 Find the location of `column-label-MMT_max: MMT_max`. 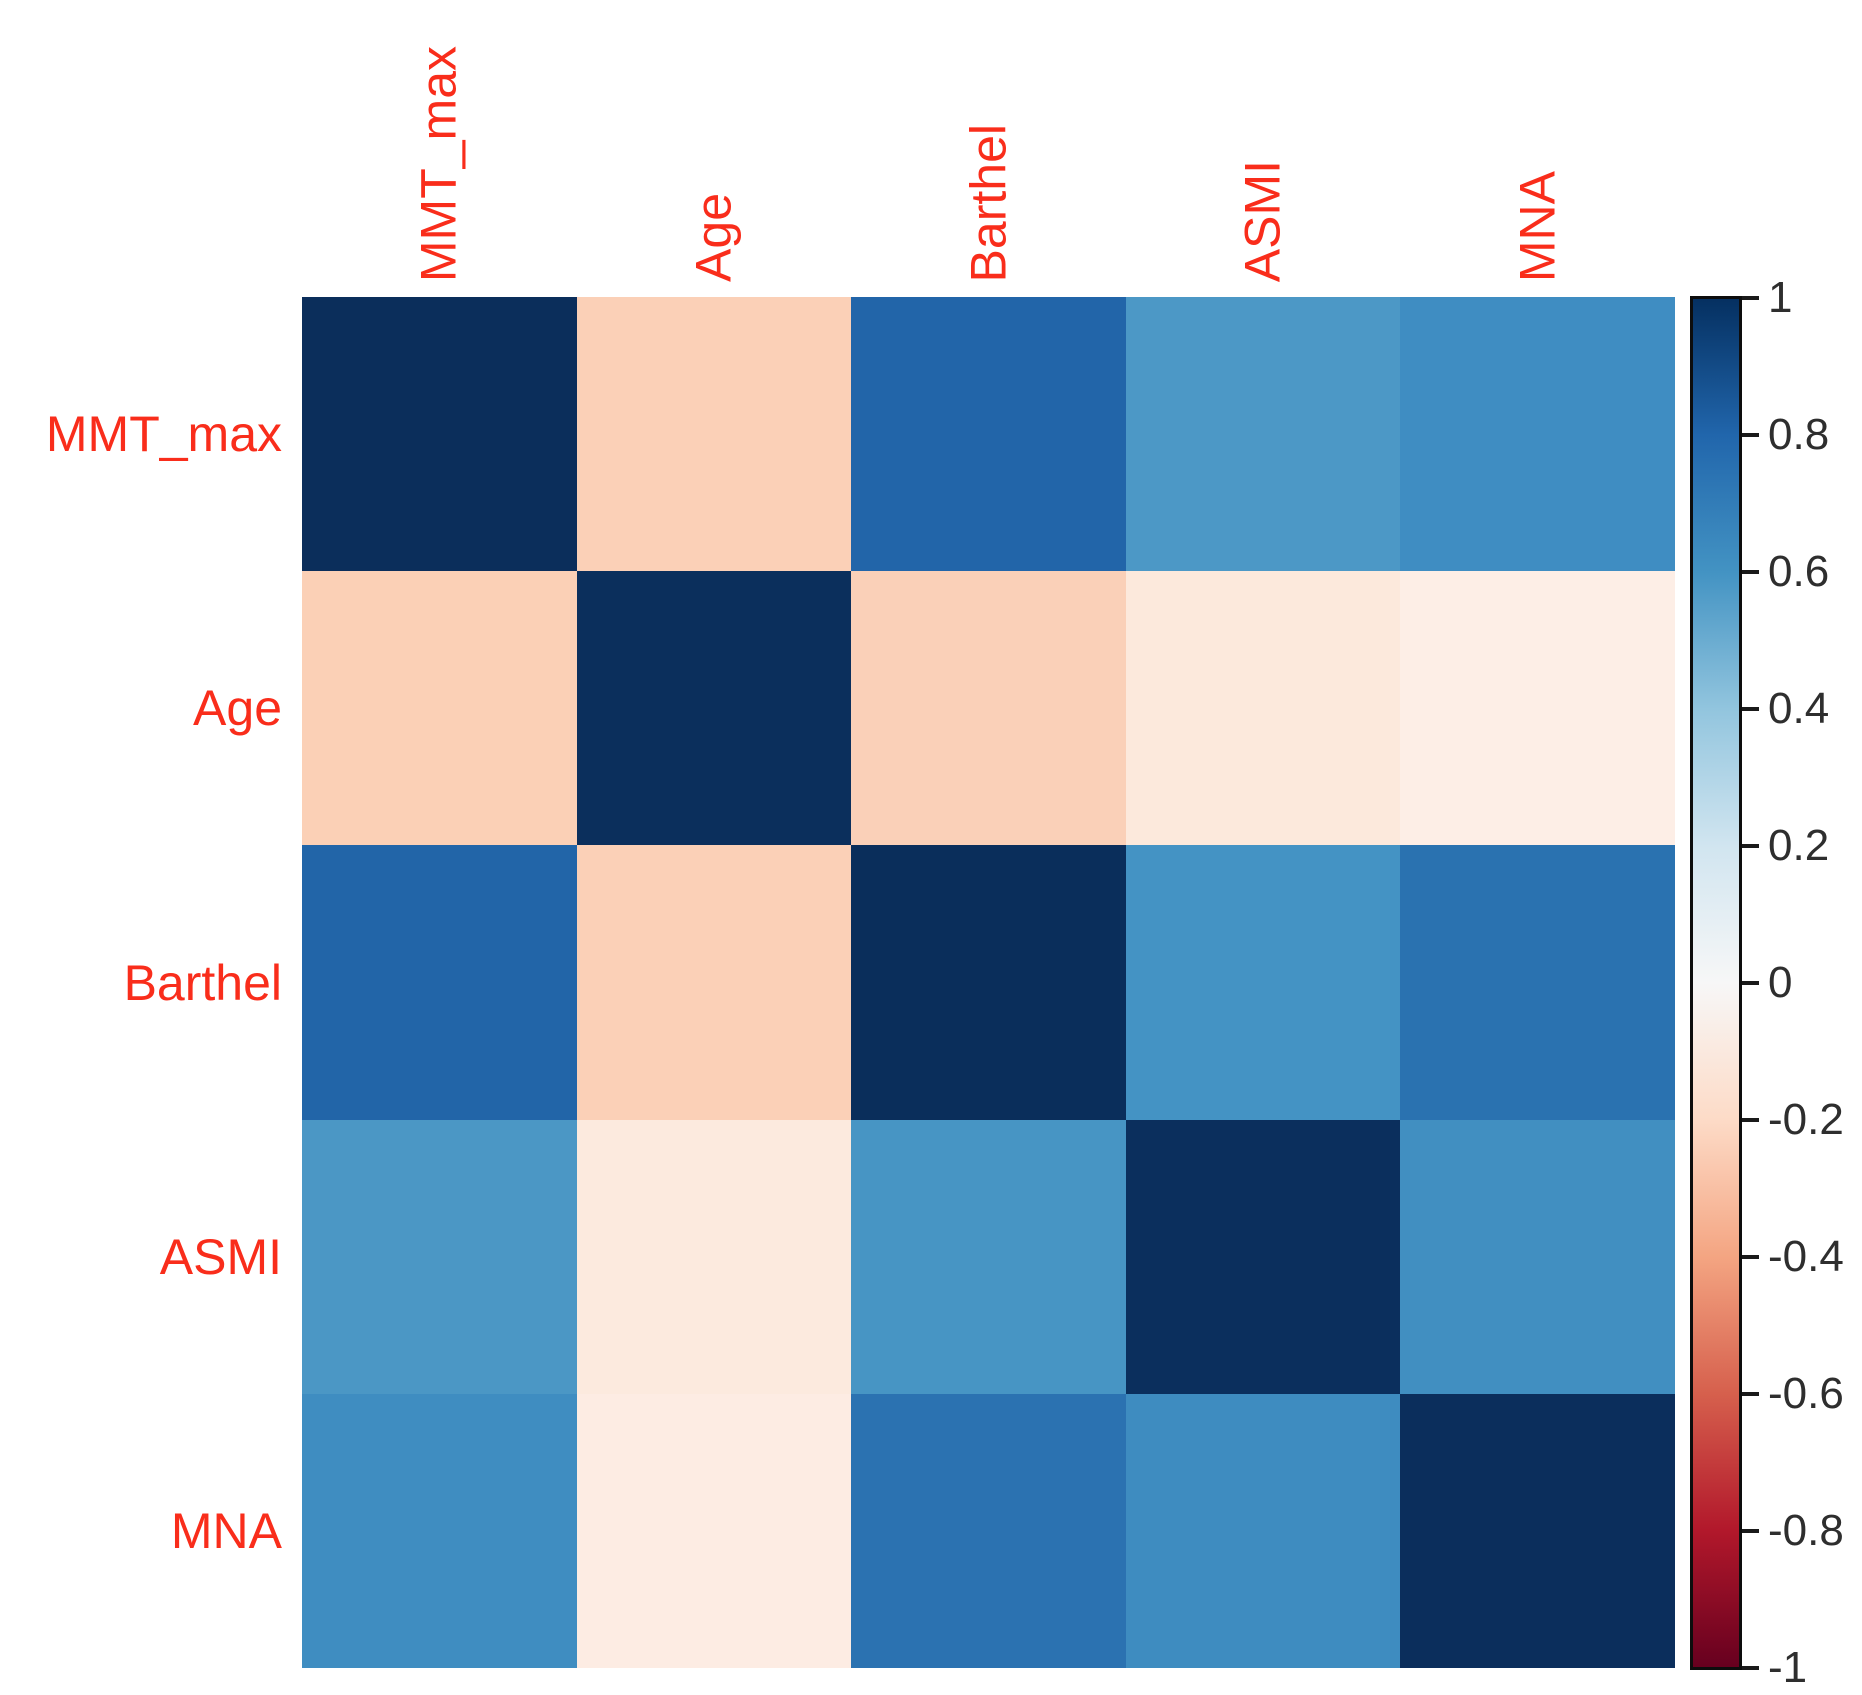

column-label-MMT_max: MMT_max is located at coordinates (438, 163).